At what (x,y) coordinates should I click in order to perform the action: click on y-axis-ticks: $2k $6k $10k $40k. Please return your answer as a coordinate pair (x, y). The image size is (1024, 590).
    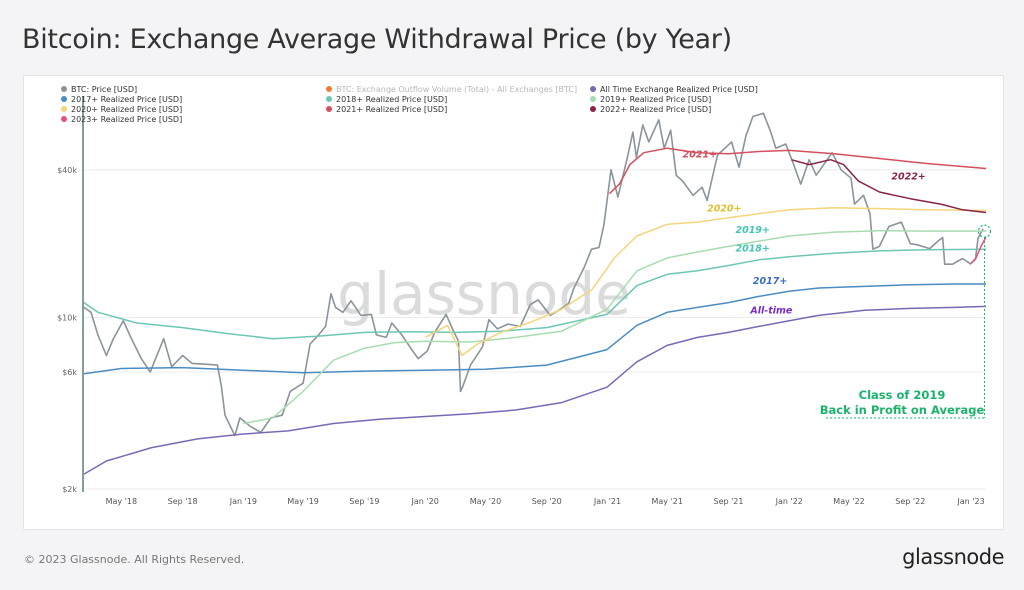
    Looking at the image, I should click on (67, 330).